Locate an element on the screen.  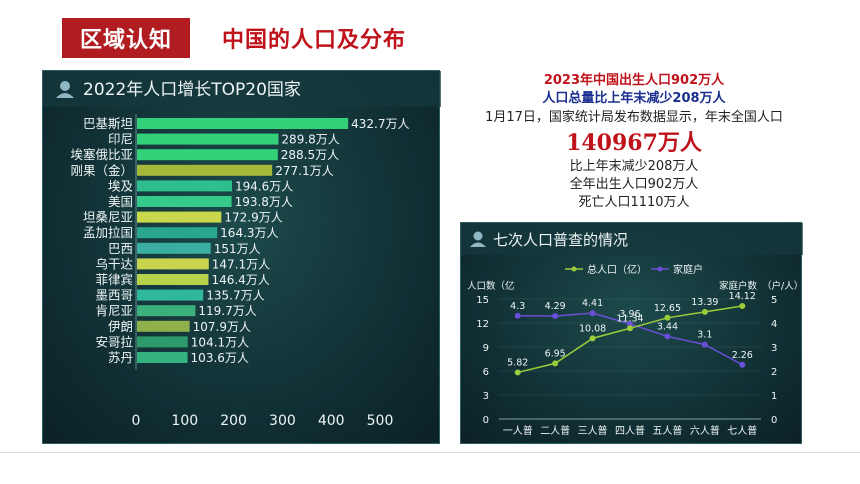
person-icon is located at coordinates (65, 89).